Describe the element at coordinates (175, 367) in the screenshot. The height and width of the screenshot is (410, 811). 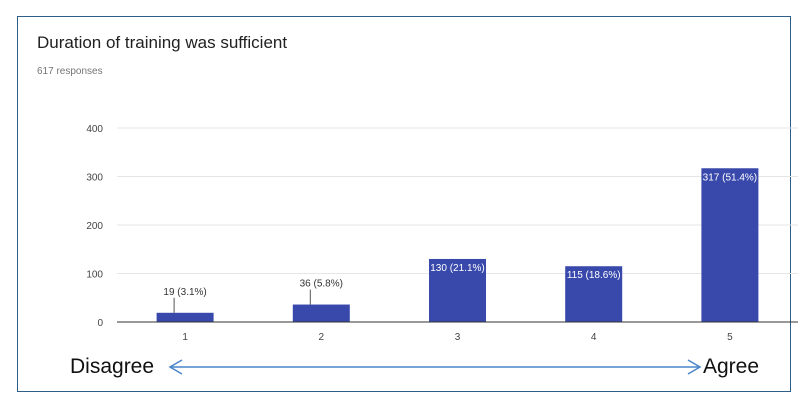
I see `arrow-left-icon` at that location.